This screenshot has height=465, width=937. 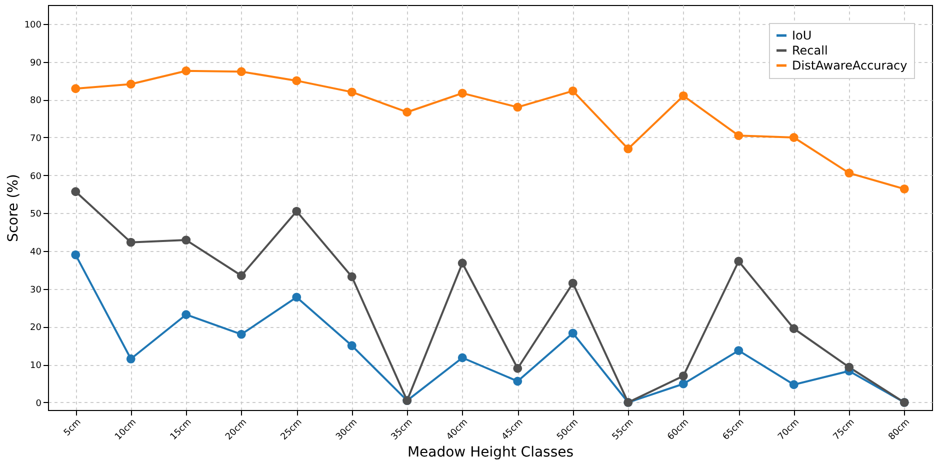 I want to click on y-tick-label: 10, so click(x=36, y=366).